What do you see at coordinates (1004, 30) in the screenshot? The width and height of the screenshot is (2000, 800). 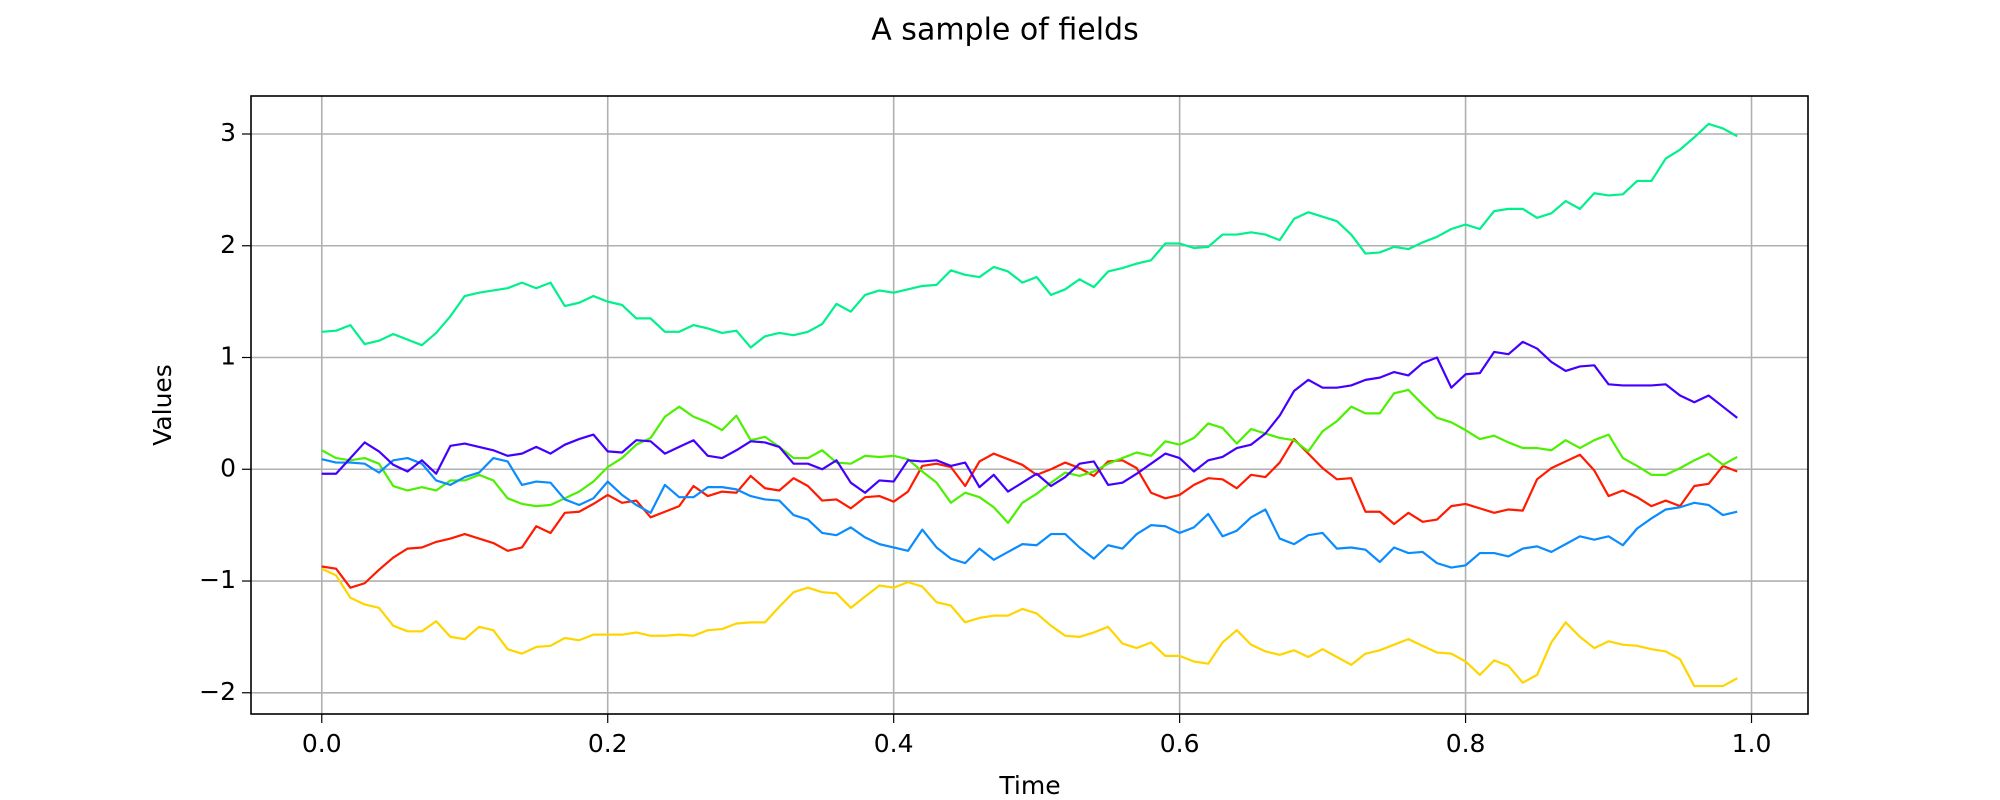 I see `chart-title: A sample of fields` at bounding box center [1004, 30].